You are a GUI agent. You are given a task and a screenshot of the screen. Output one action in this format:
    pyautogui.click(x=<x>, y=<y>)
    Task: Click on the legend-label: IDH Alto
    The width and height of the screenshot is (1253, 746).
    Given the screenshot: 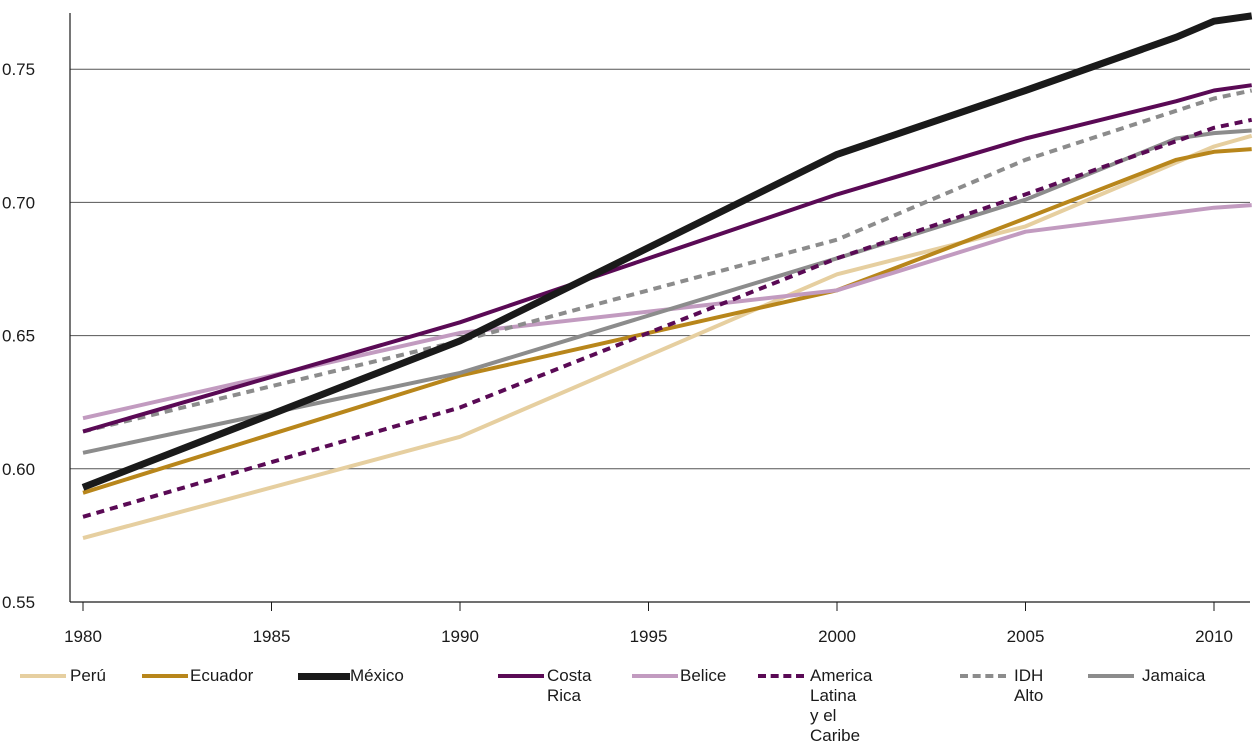 What is the action you would take?
    pyautogui.click(x=1029, y=685)
    